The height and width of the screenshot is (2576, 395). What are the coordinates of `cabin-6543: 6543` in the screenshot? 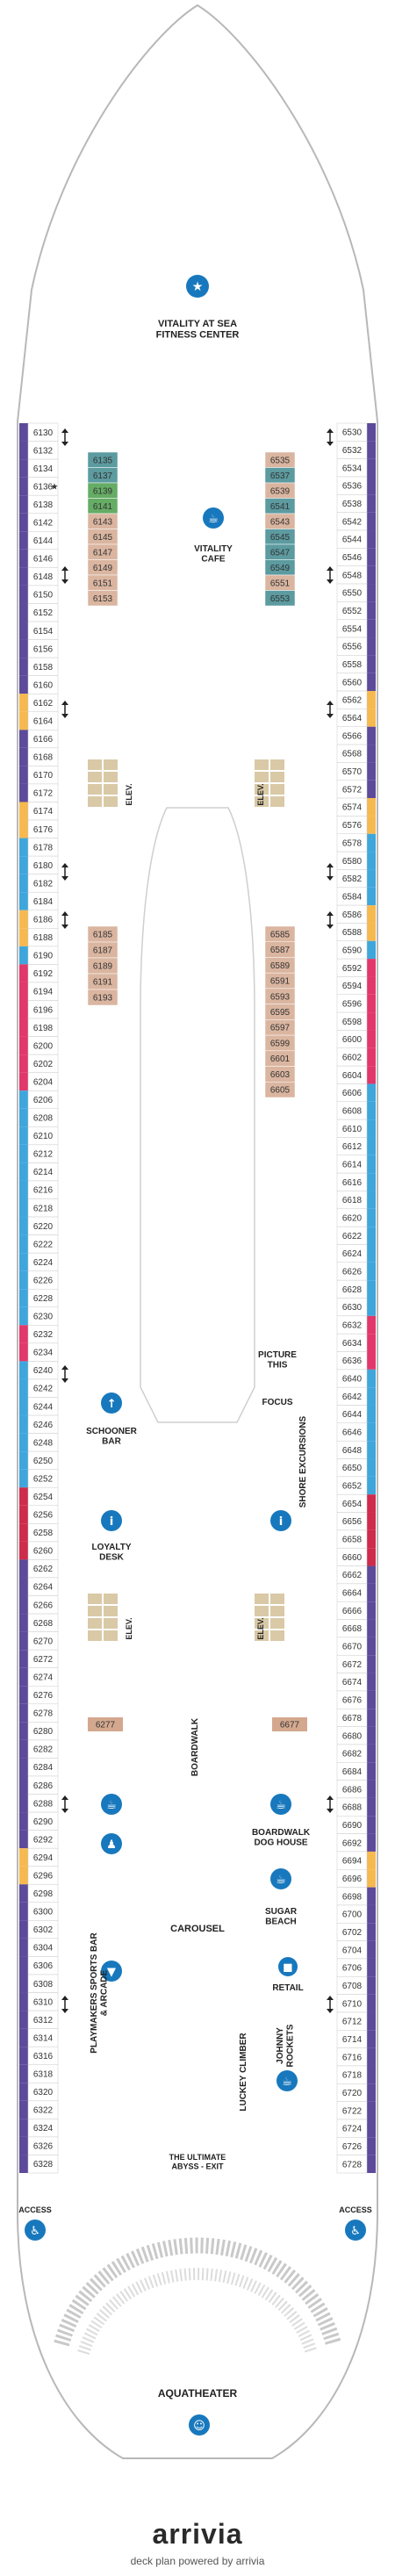 It's located at (280, 521).